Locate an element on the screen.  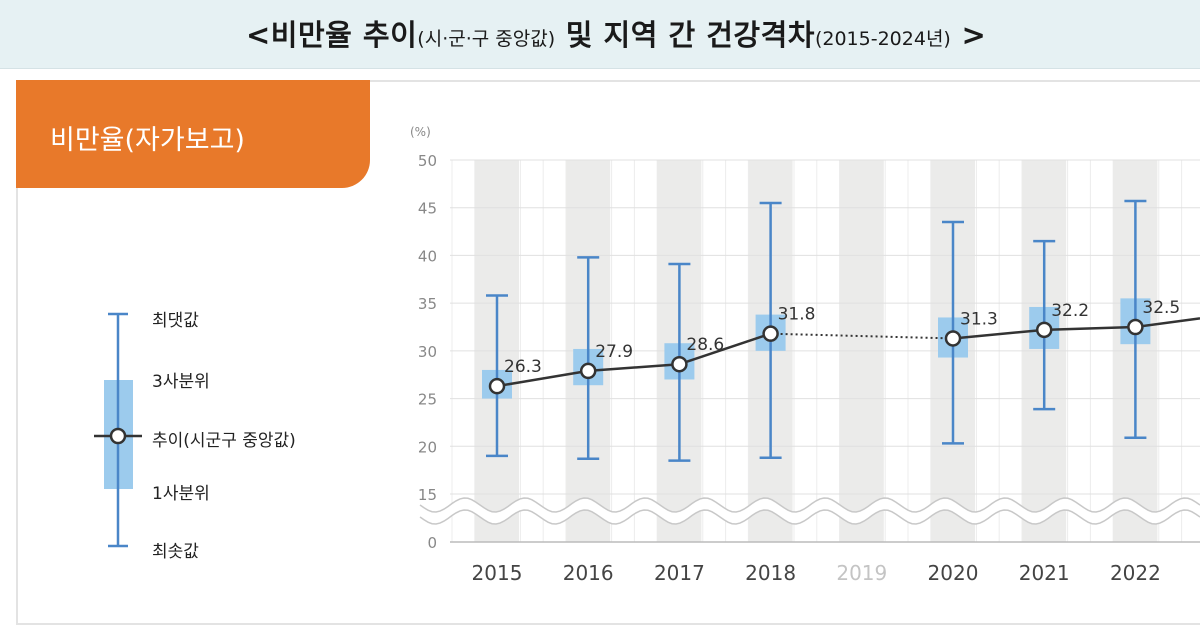
x-tick-label: 2021 is located at coordinates (1044, 573).